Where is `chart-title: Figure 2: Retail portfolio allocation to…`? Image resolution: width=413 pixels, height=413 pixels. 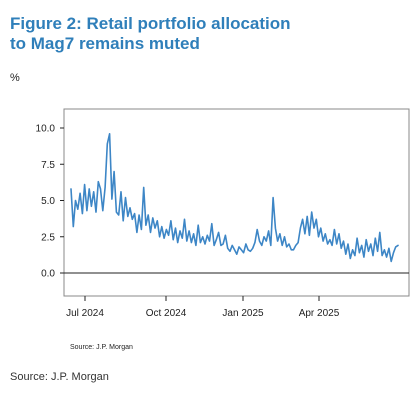
chart-title: Figure 2: Retail portfolio allocation to… is located at coordinates (150, 33).